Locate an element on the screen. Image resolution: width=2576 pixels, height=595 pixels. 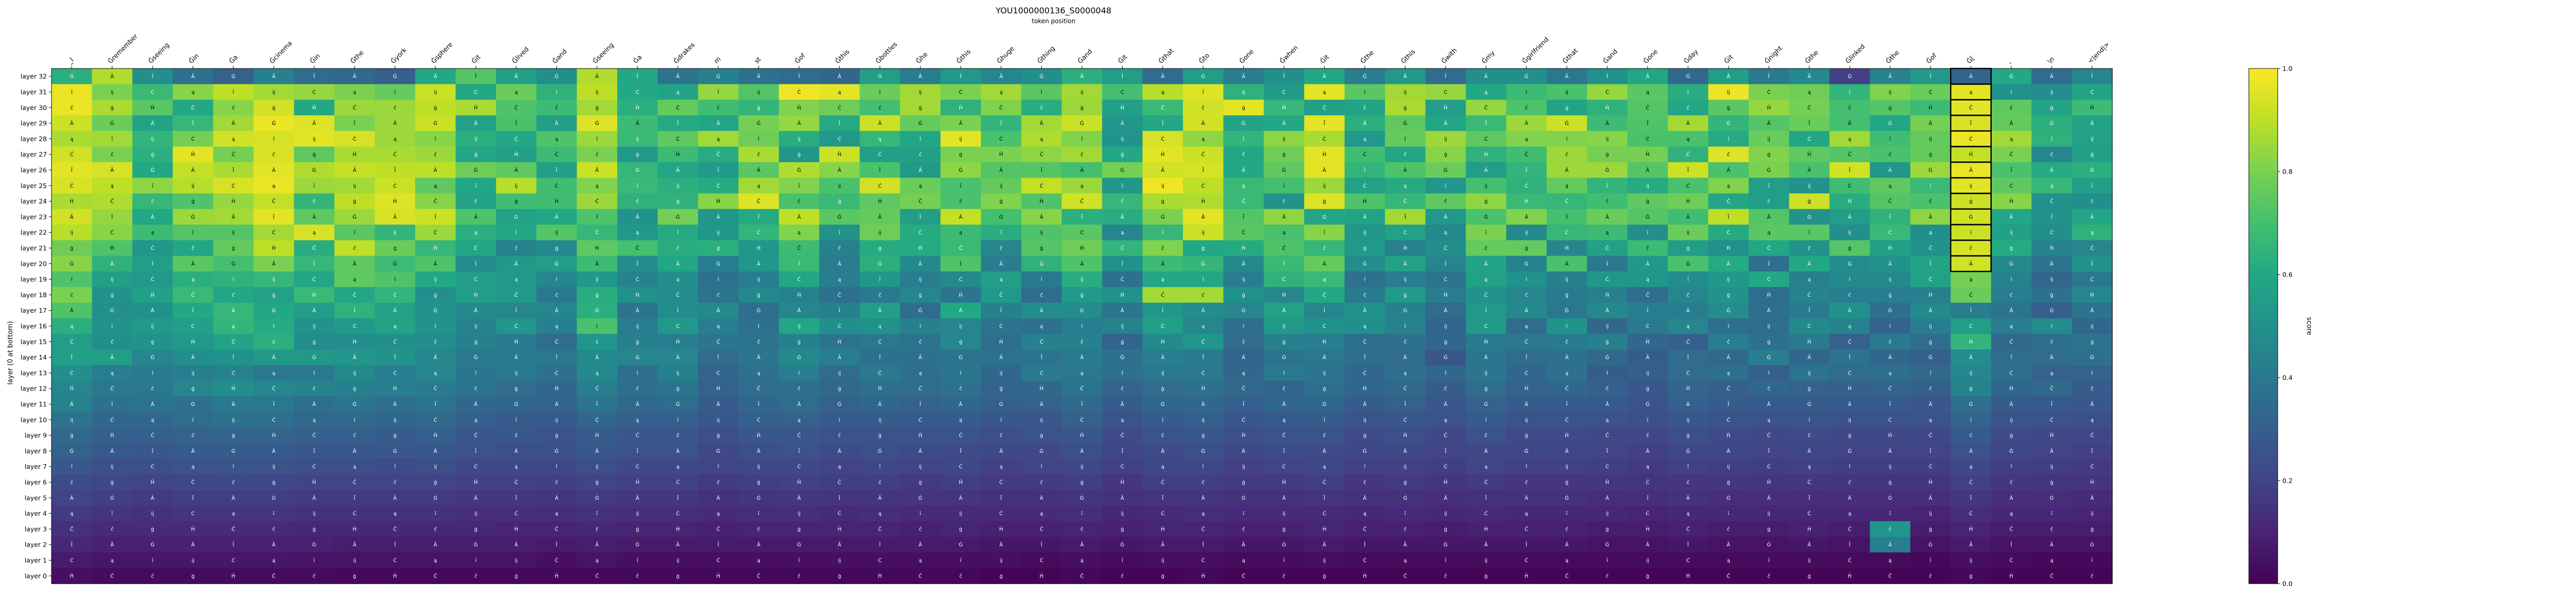
x-tick-label: <|end|> is located at coordinates (2098, 52).